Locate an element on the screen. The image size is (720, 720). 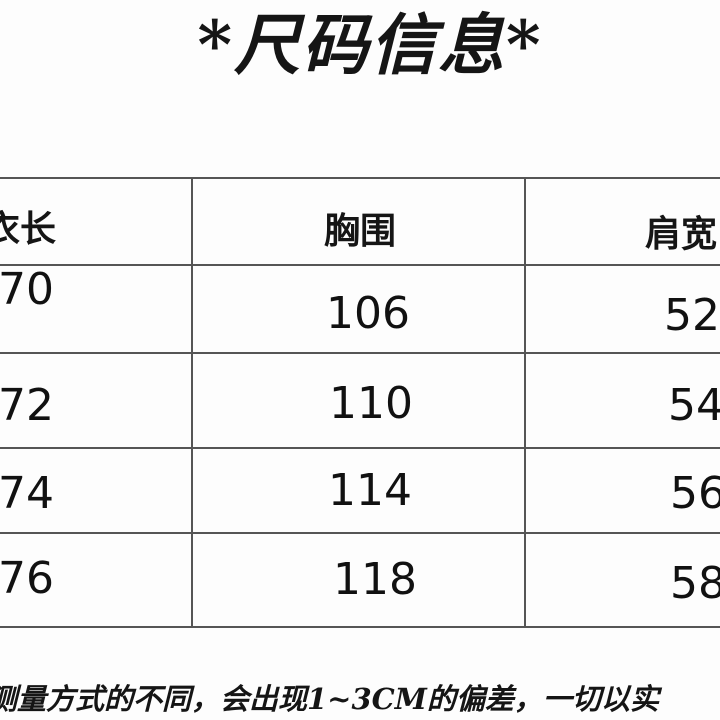
chest-value: 110 is located at coordinates (371, 403).